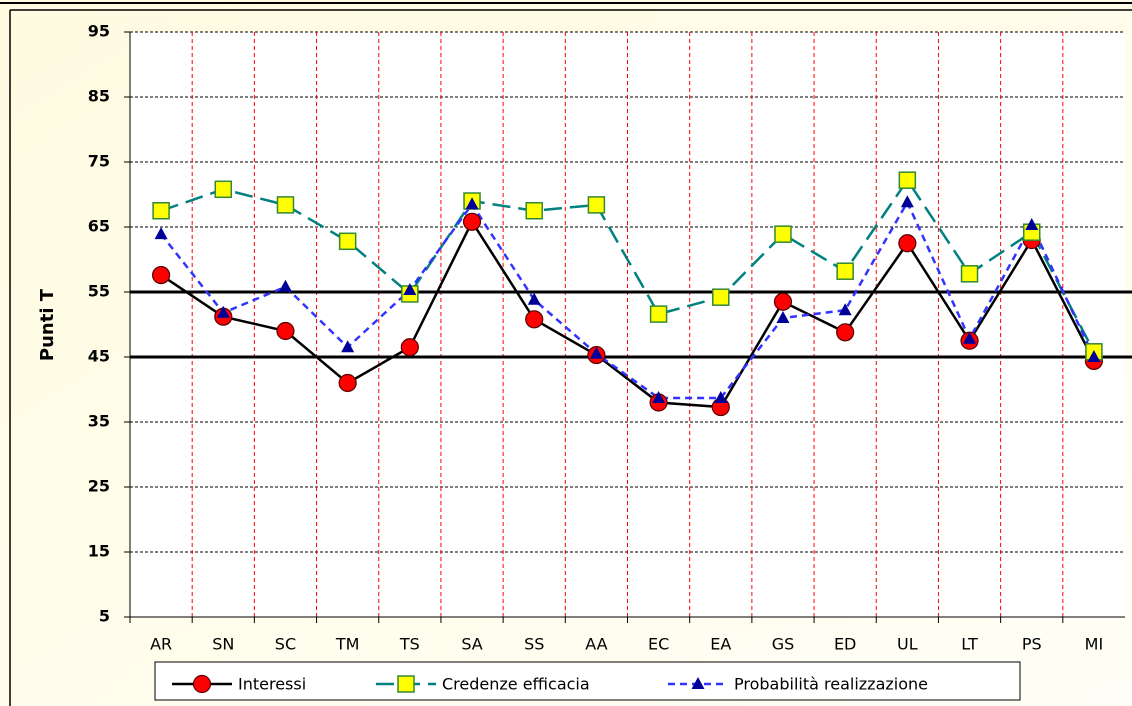  I want to click on x-tick-label: EC, so click(658, 644).